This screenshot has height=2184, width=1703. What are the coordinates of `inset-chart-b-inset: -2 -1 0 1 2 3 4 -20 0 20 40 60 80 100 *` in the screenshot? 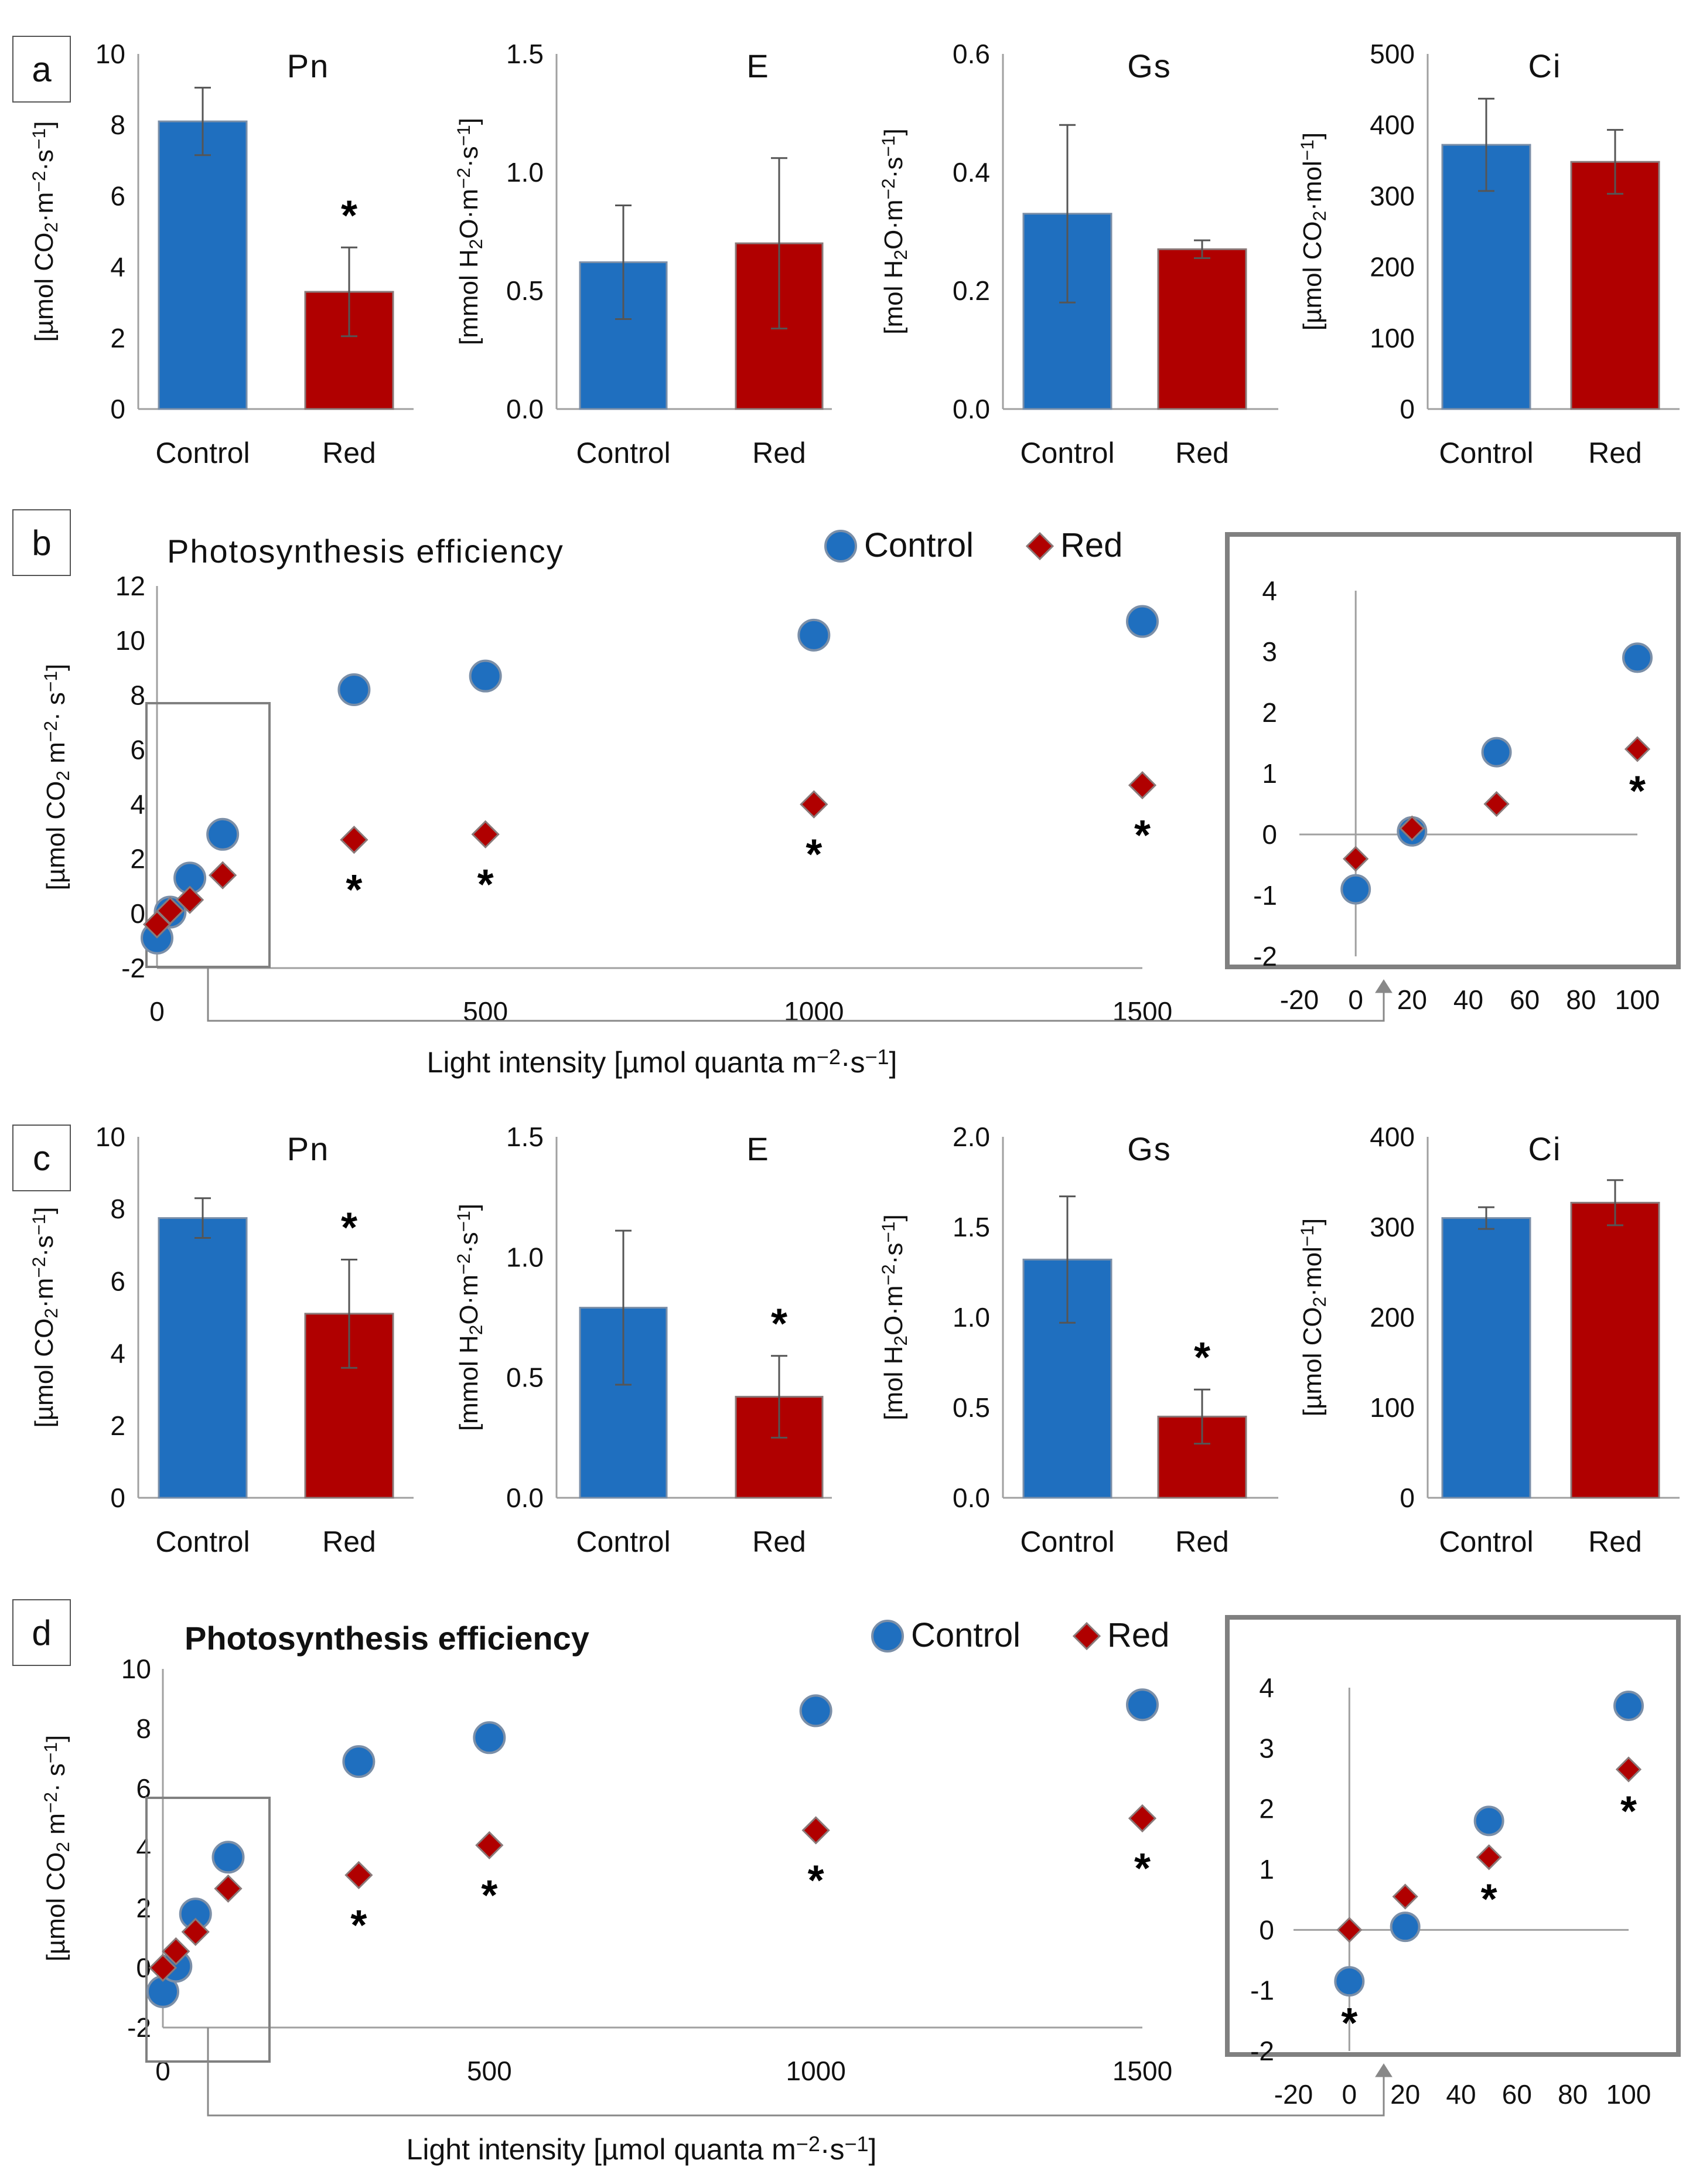 It's located at (1453, 773).